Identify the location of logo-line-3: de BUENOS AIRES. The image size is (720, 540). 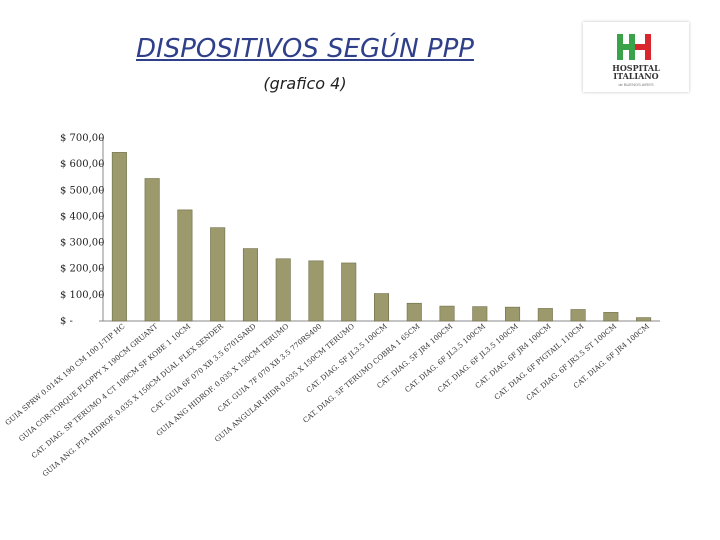
(636, 84).